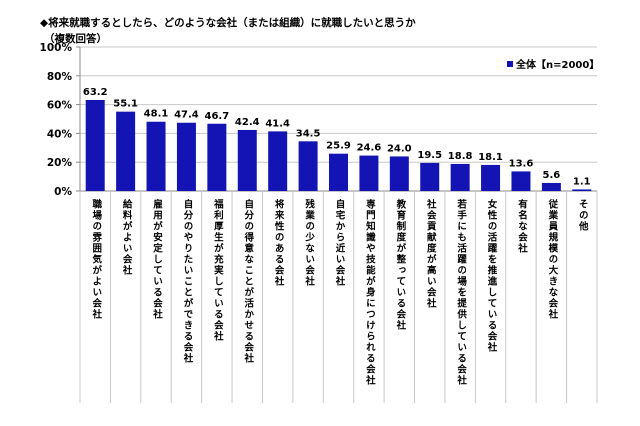 The width and height of the screenshot is (640, 426). What do you see at coordinates (56, 48) in the screenshot?
I see `y-tick-label: 100%` at bounding box center [56, 48].